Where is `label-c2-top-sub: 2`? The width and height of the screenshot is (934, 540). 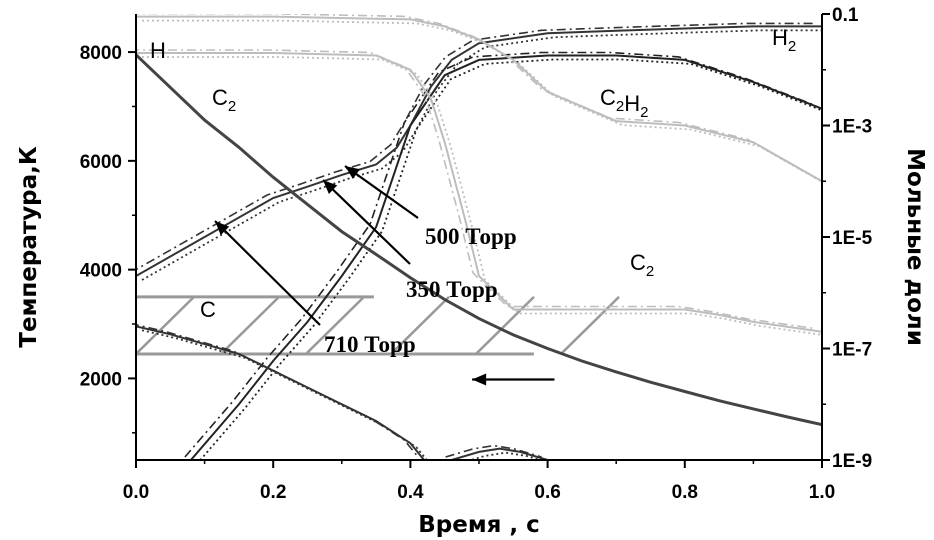
label-c2-top-sub: 2 is located at coordinates (232, 106).